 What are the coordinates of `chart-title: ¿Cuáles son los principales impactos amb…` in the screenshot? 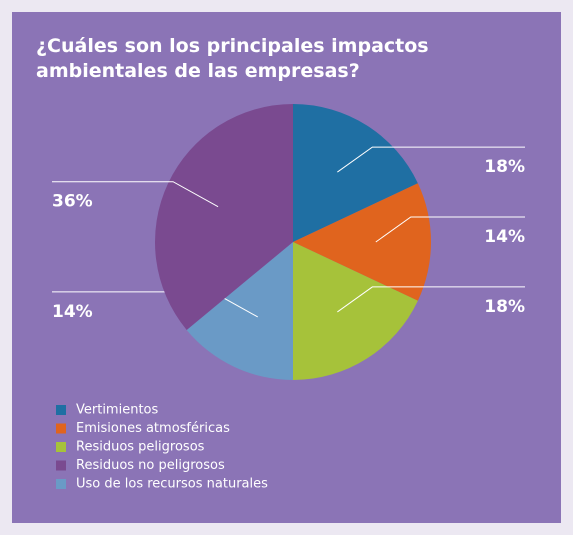 It's located at (232, 58).